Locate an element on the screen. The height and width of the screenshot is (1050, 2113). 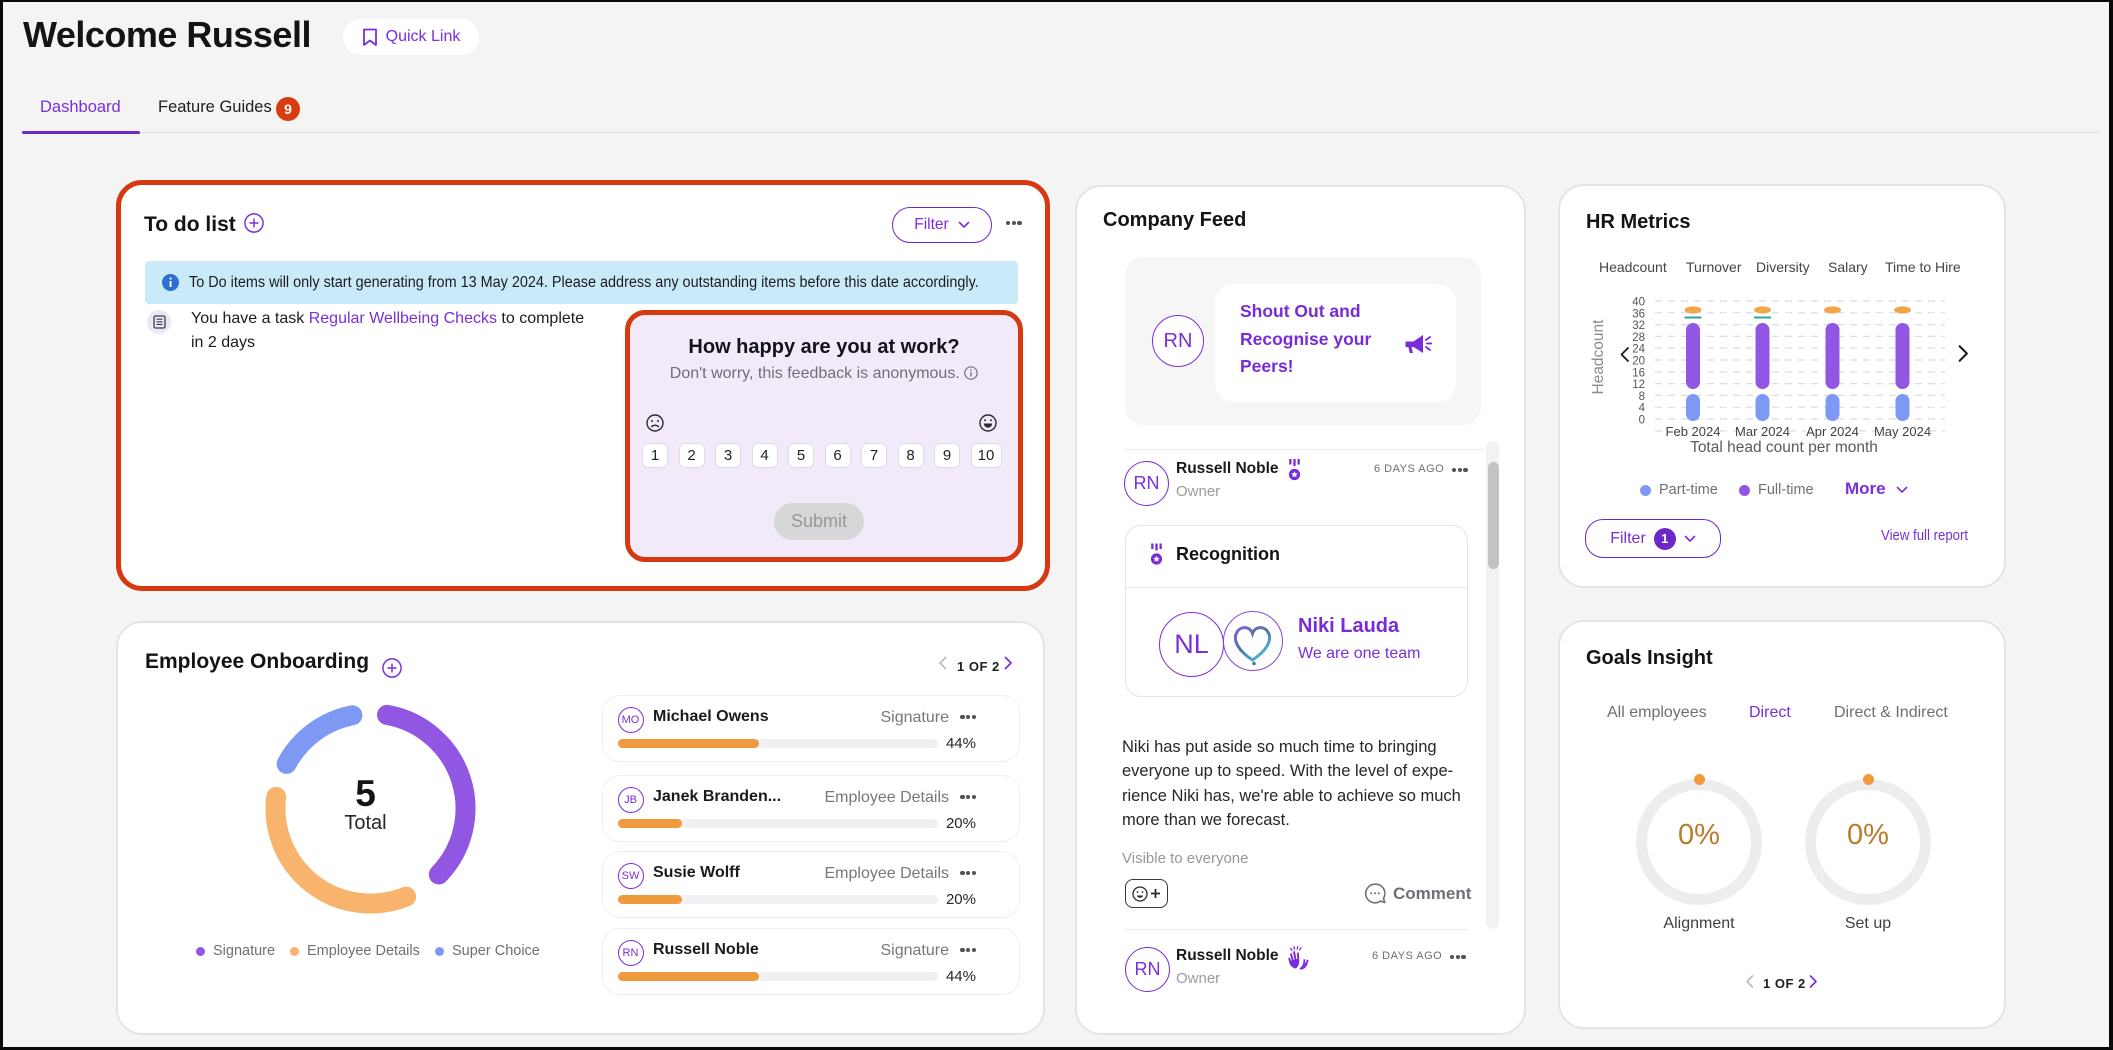
svg-text: May 2024 is located at coordinates (1902, 431).